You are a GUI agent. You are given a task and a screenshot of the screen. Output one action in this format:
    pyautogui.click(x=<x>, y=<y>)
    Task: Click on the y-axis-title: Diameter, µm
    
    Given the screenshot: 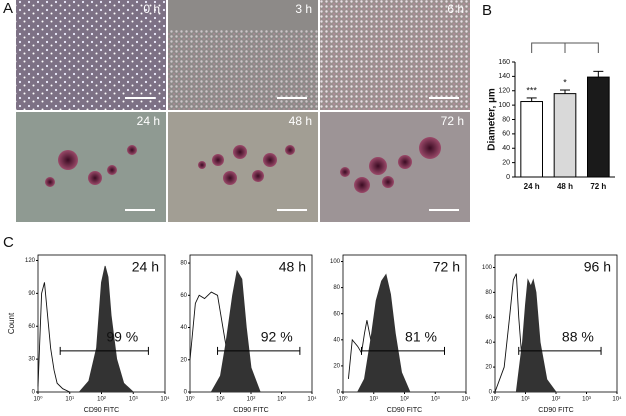 What is the action you would take?
    pyautogui.click(x=492, y=119)
    